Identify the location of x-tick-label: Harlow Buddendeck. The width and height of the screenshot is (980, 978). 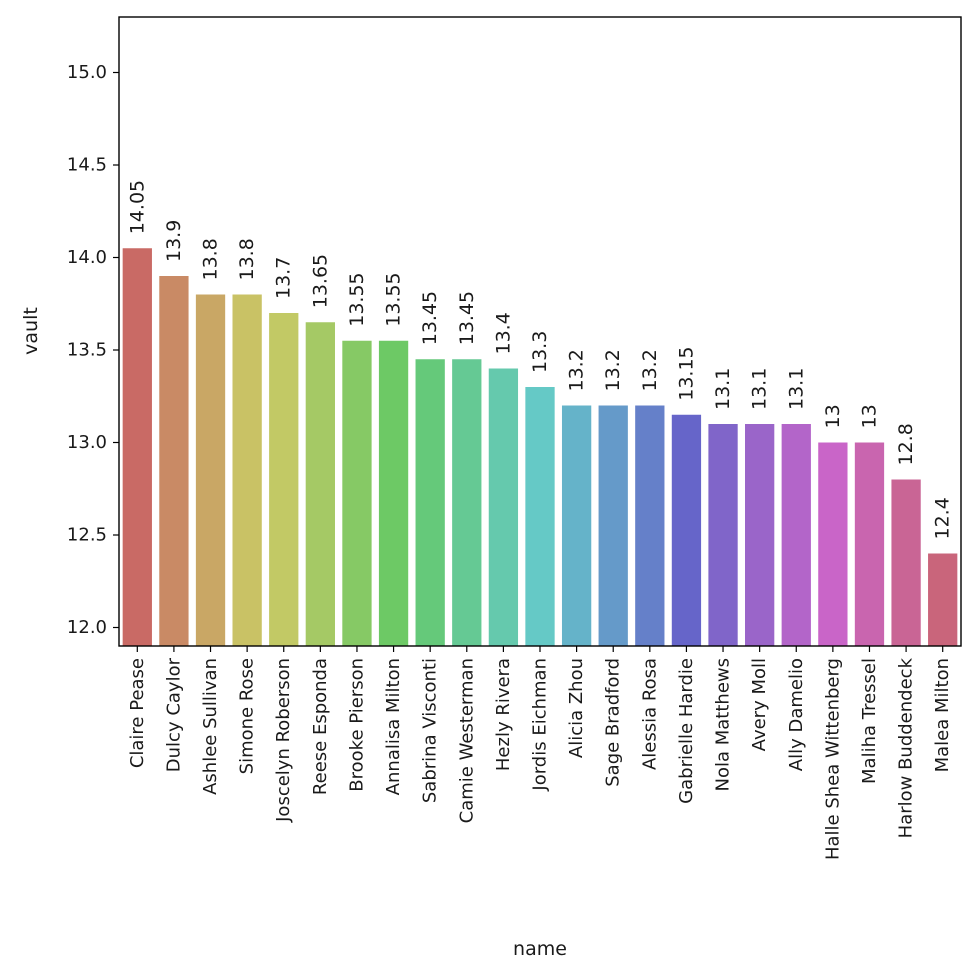
(906, 747).